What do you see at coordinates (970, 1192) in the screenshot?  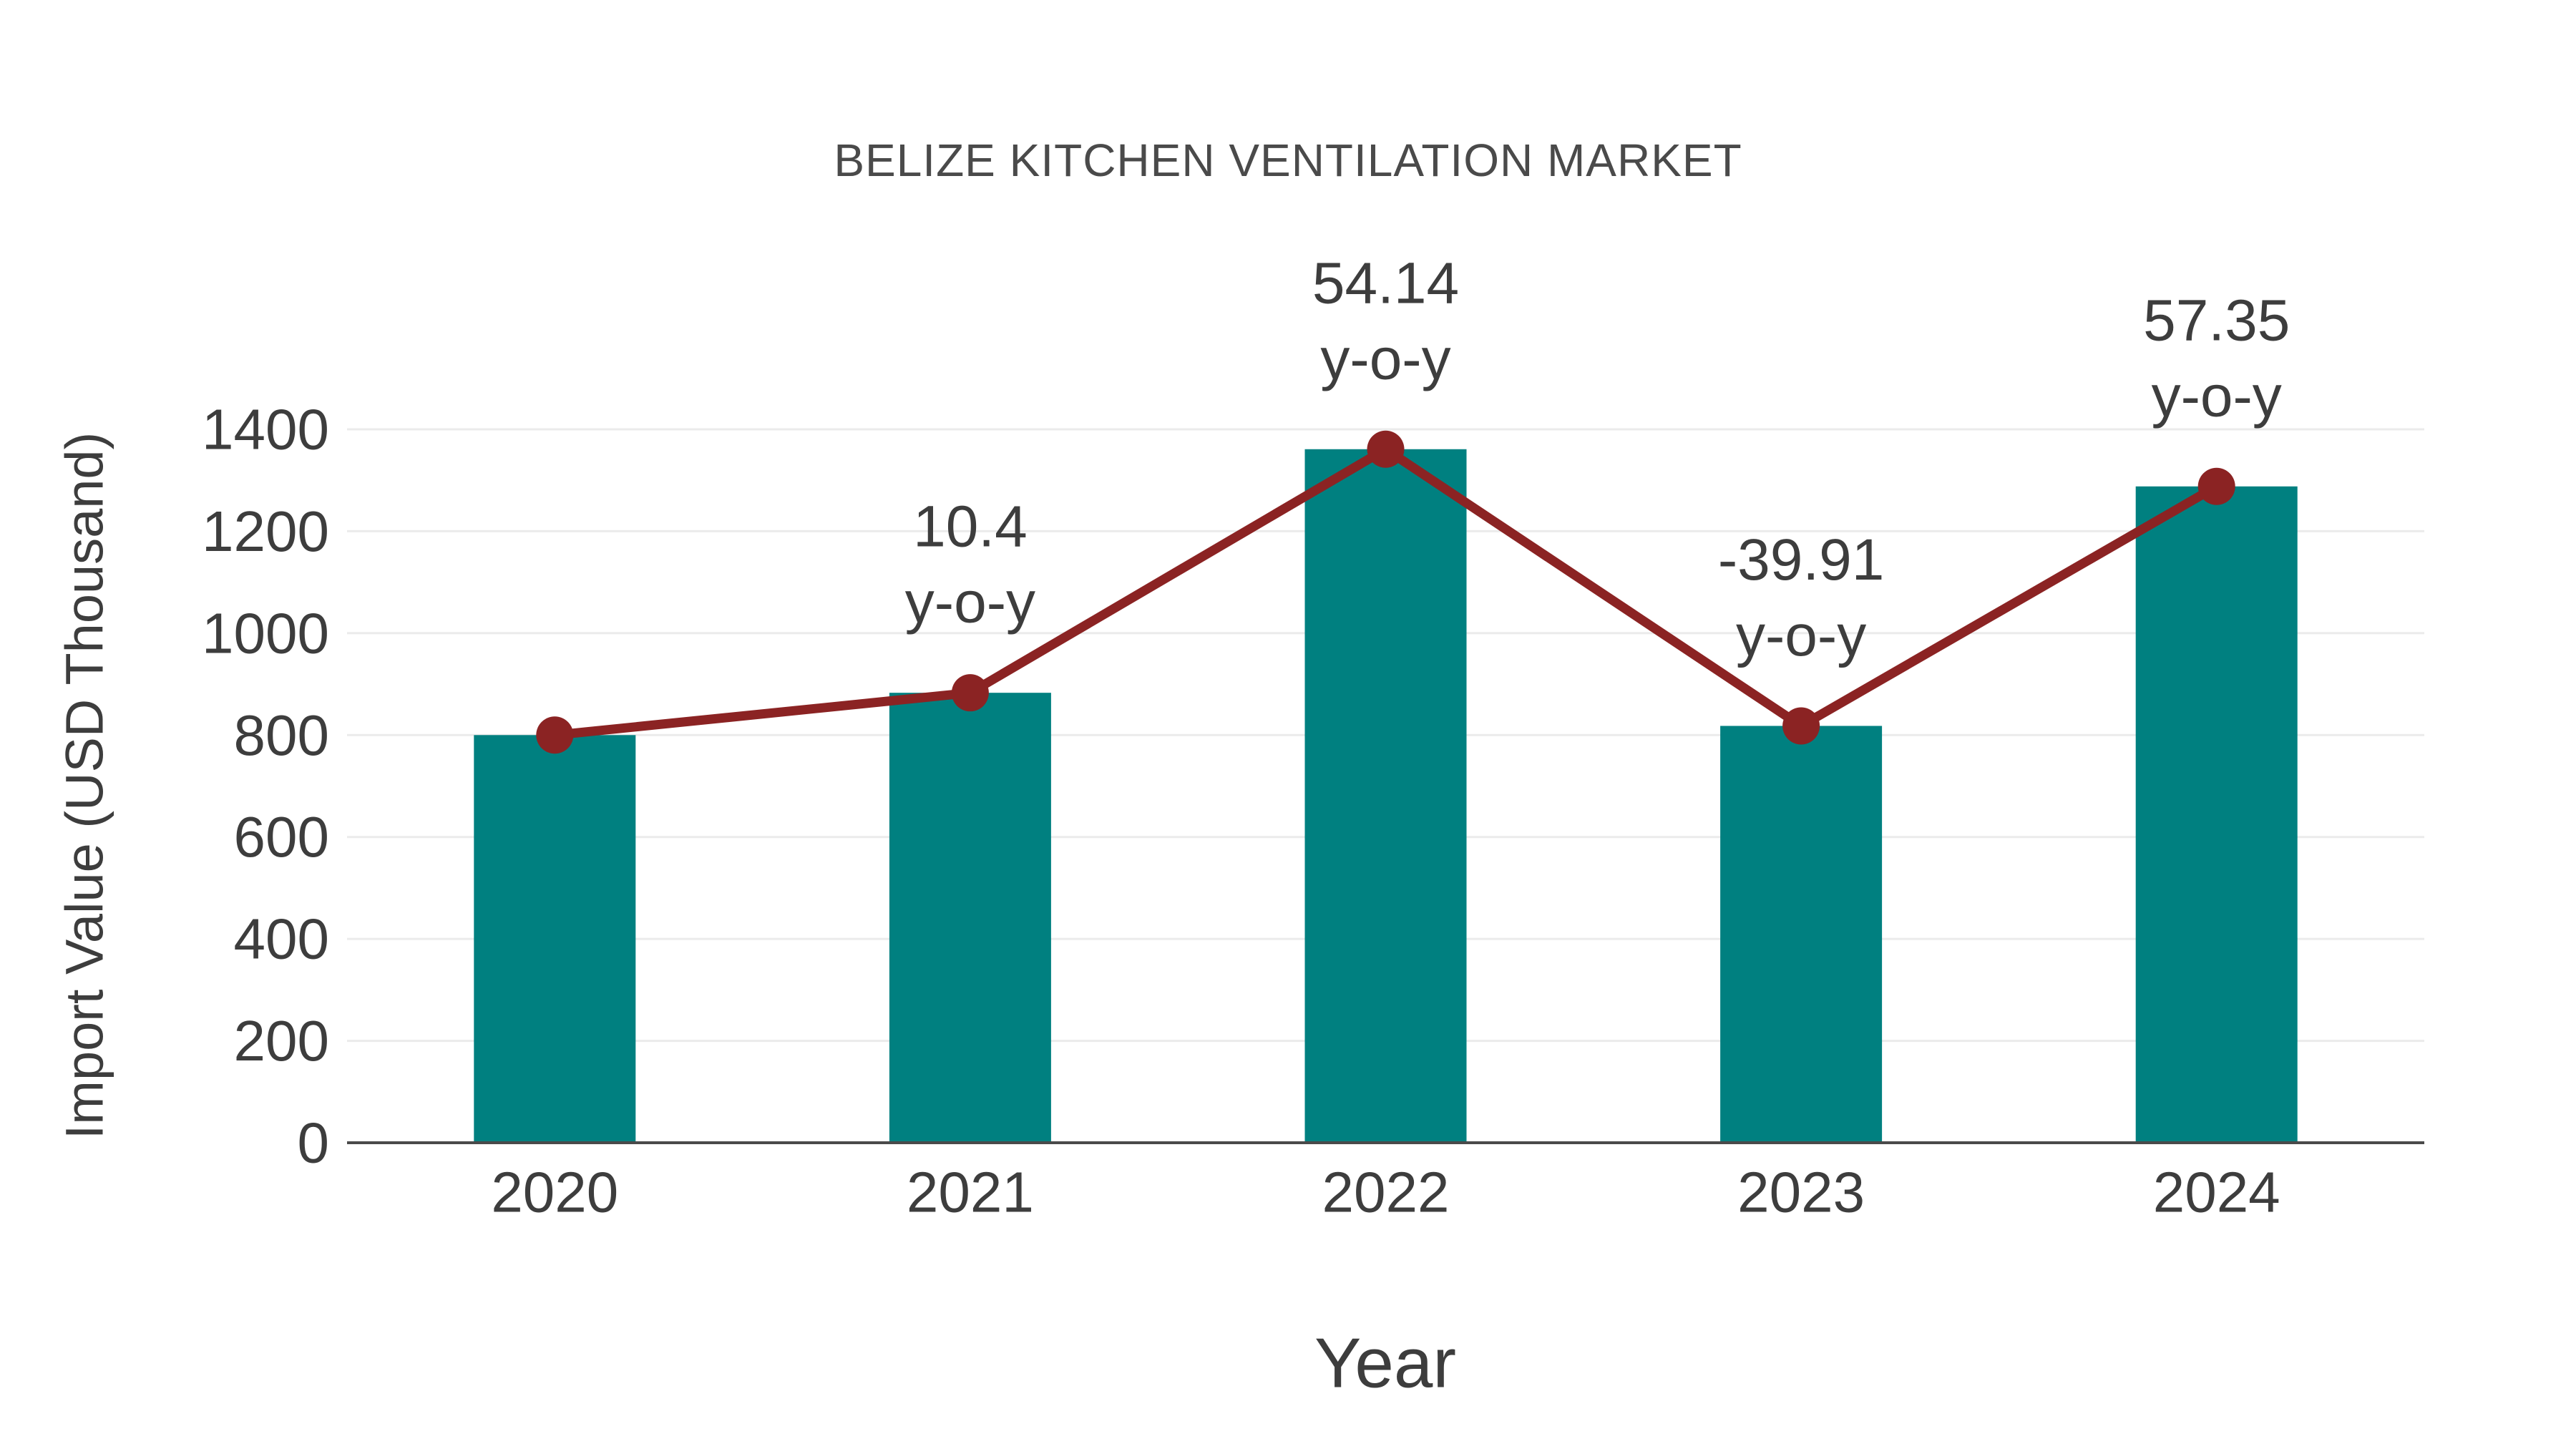 I see `x-tick-label-2021: 2021` at bounding box center [970, 1192].